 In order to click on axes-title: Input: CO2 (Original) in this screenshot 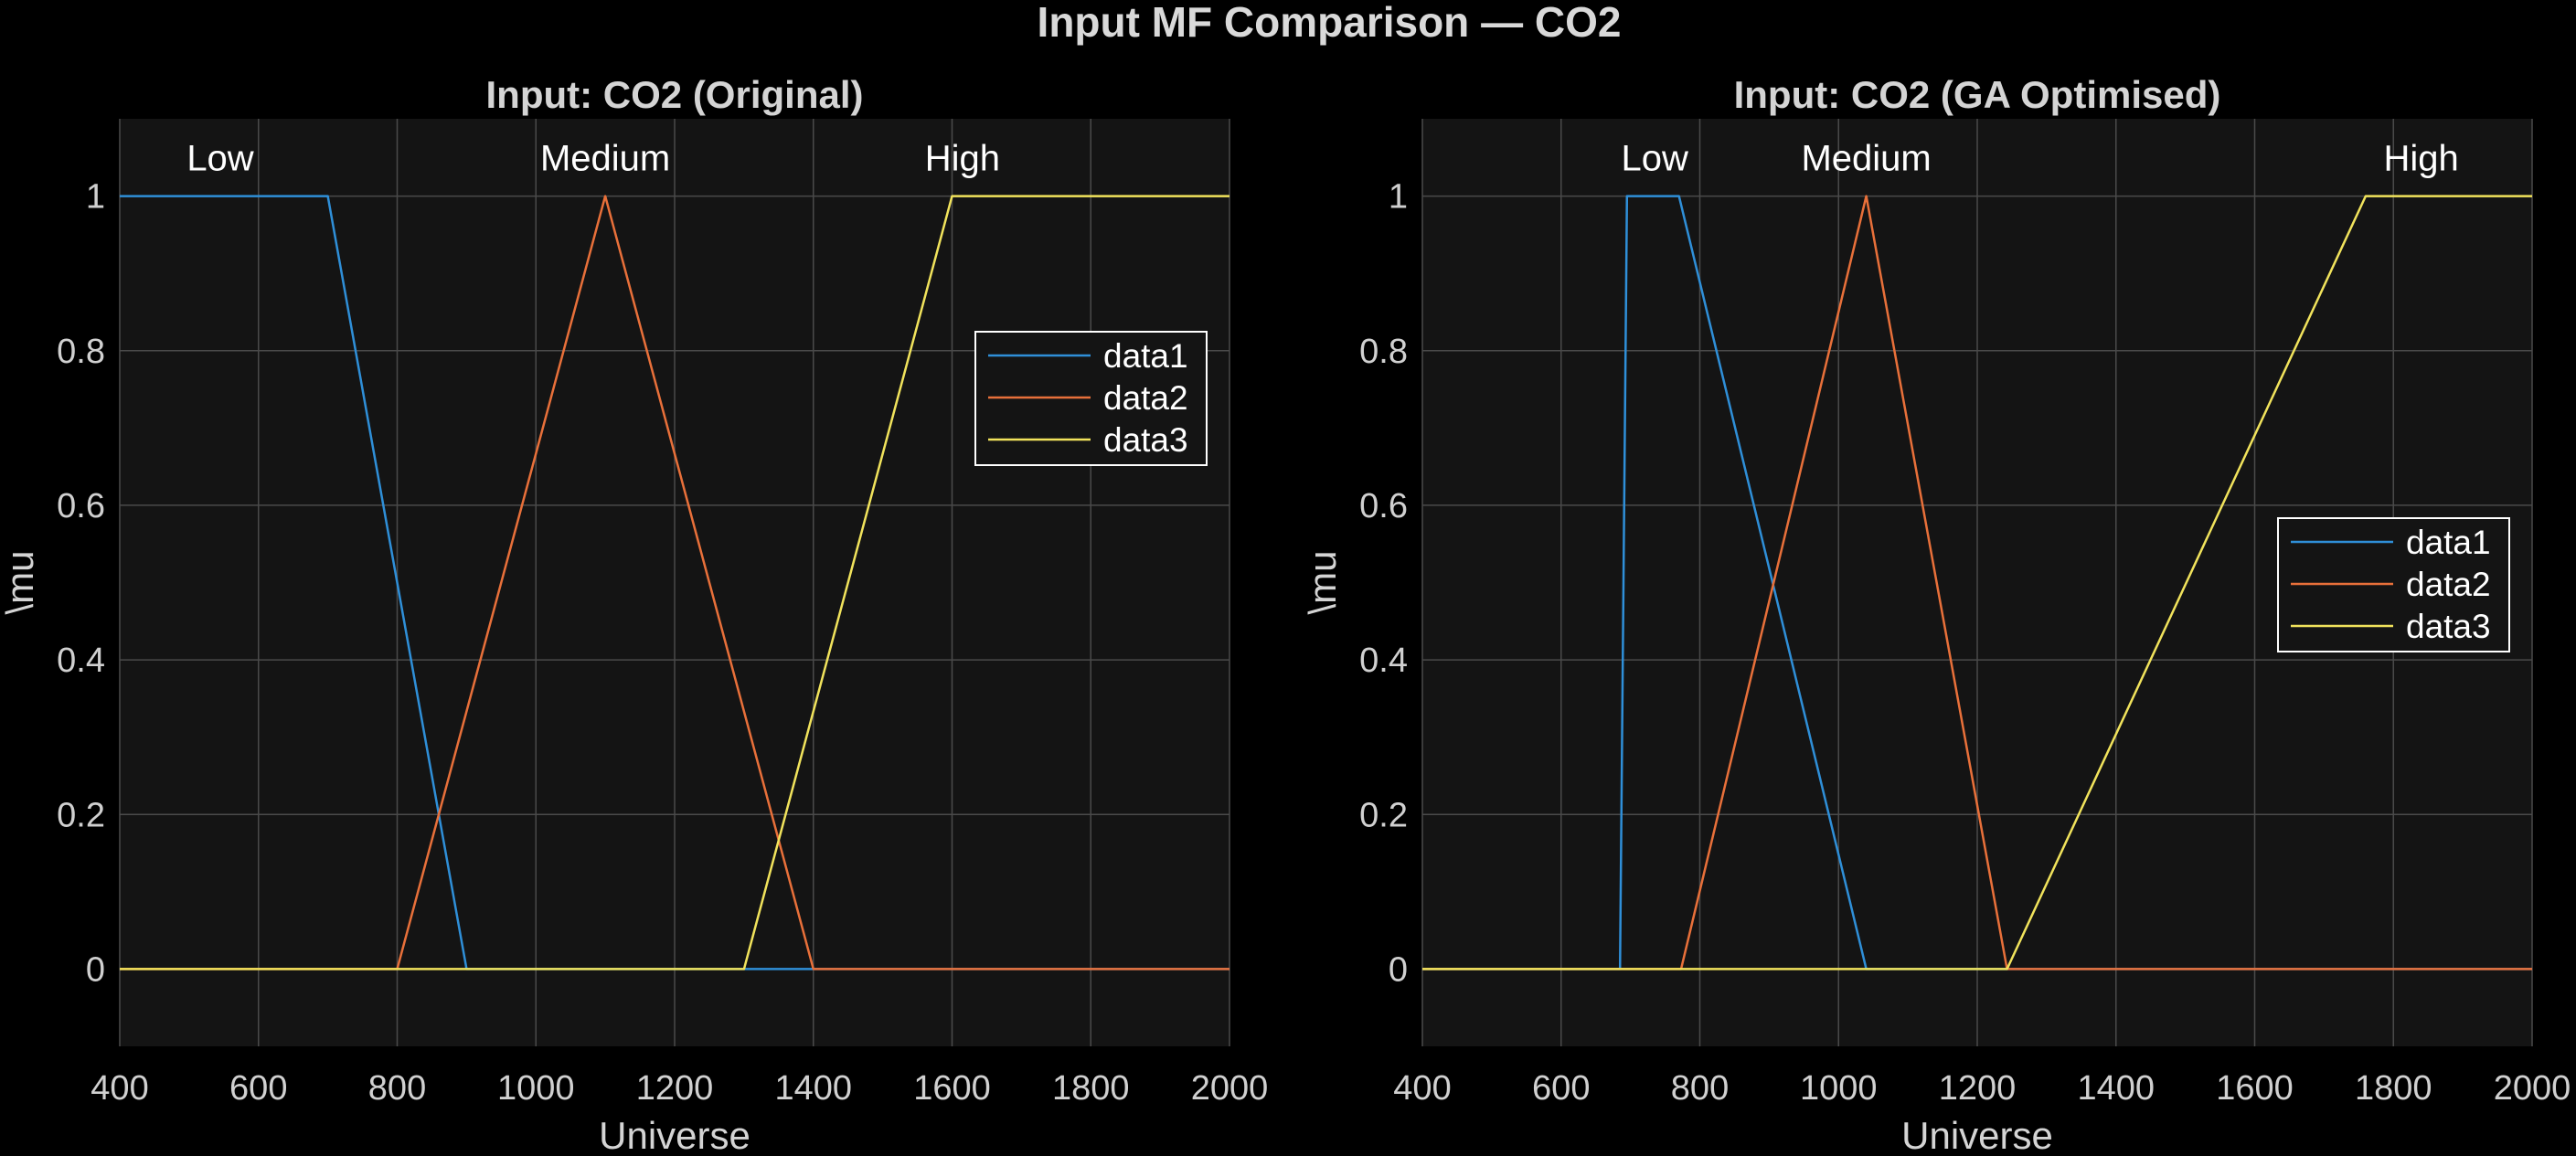, I will do `click(675, 95)`.